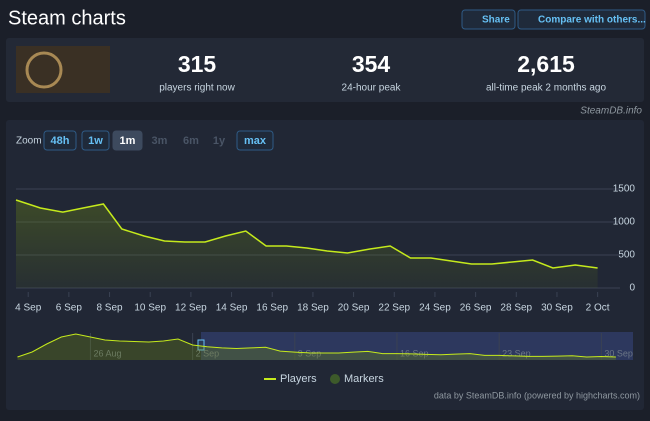 This screenshot has width=650, height=421. What do you see at coordinates (107, 353) in the screenshot?
I see `navigator-label: 26 Aug` at bounding box center [107, 353].